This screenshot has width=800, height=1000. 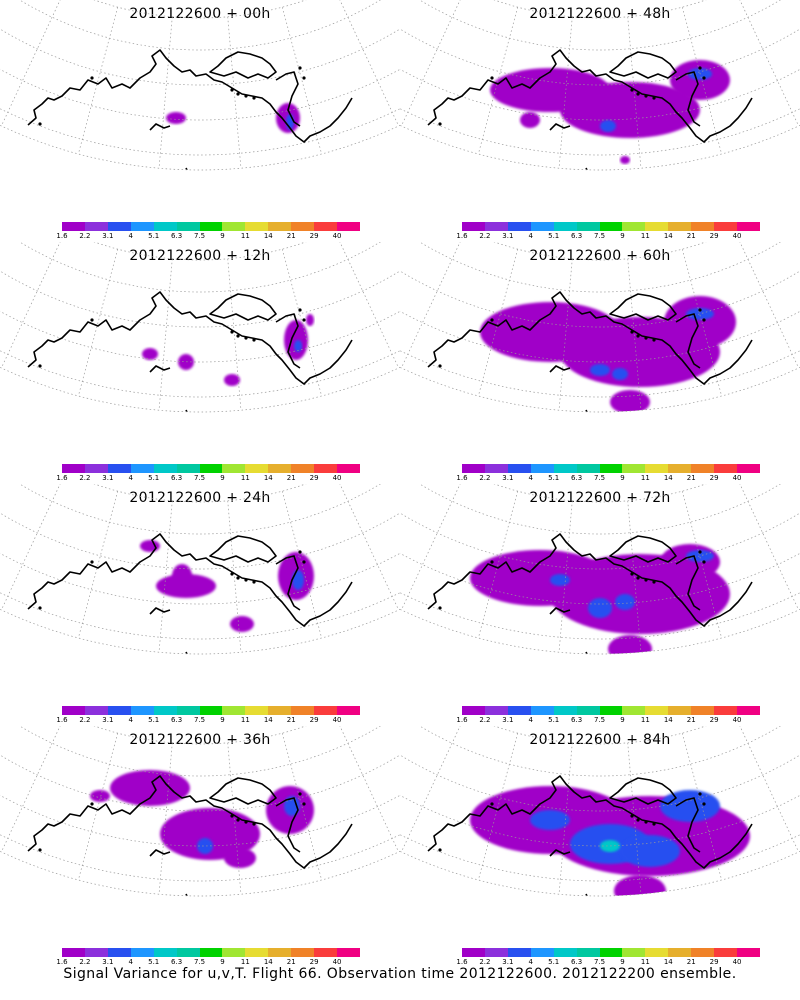 I want to click on colorbar-label: 29, so click(x=314, y=478).